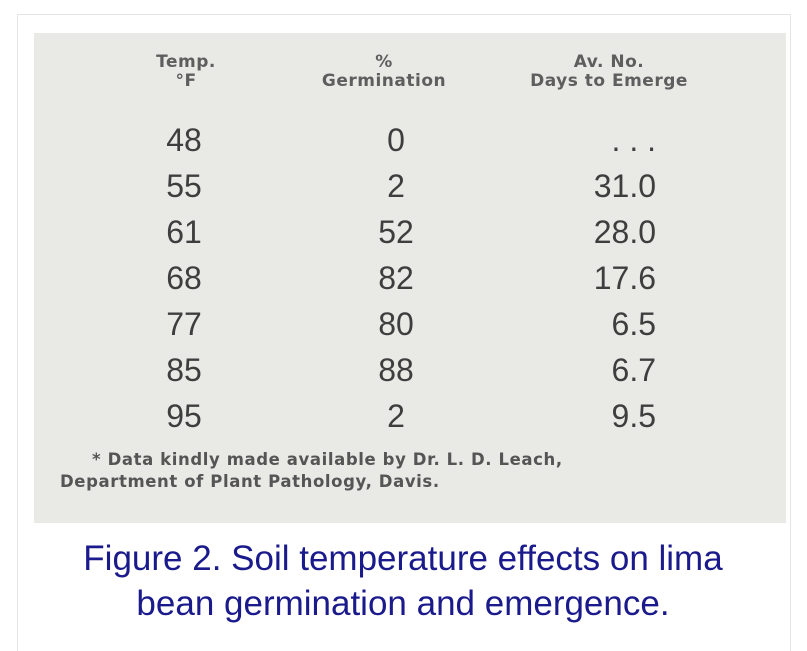 Image resolution: width=807 pixels, height=651 pixels. I want to click on header-temperature: Temp. °F, so click(186, 72).